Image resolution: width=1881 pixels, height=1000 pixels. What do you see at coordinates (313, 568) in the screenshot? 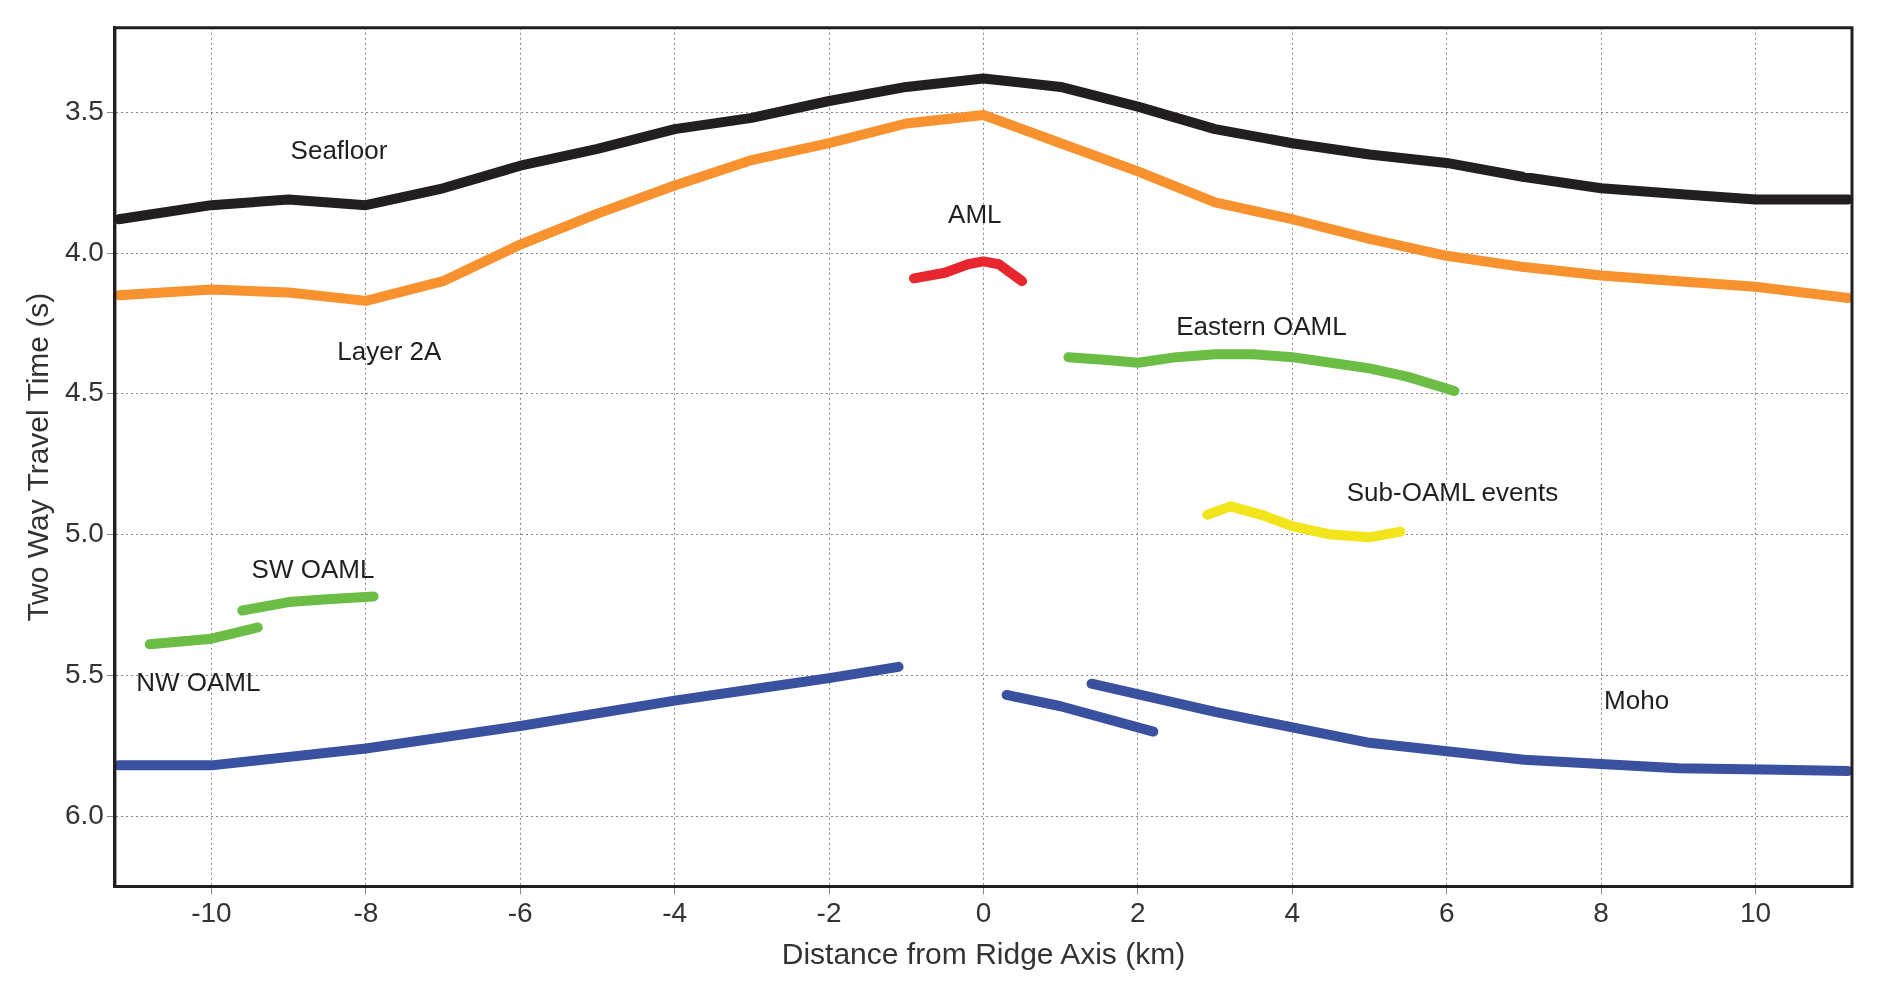
I see `series-label: SW OAML` at bounding box center [313, 568].